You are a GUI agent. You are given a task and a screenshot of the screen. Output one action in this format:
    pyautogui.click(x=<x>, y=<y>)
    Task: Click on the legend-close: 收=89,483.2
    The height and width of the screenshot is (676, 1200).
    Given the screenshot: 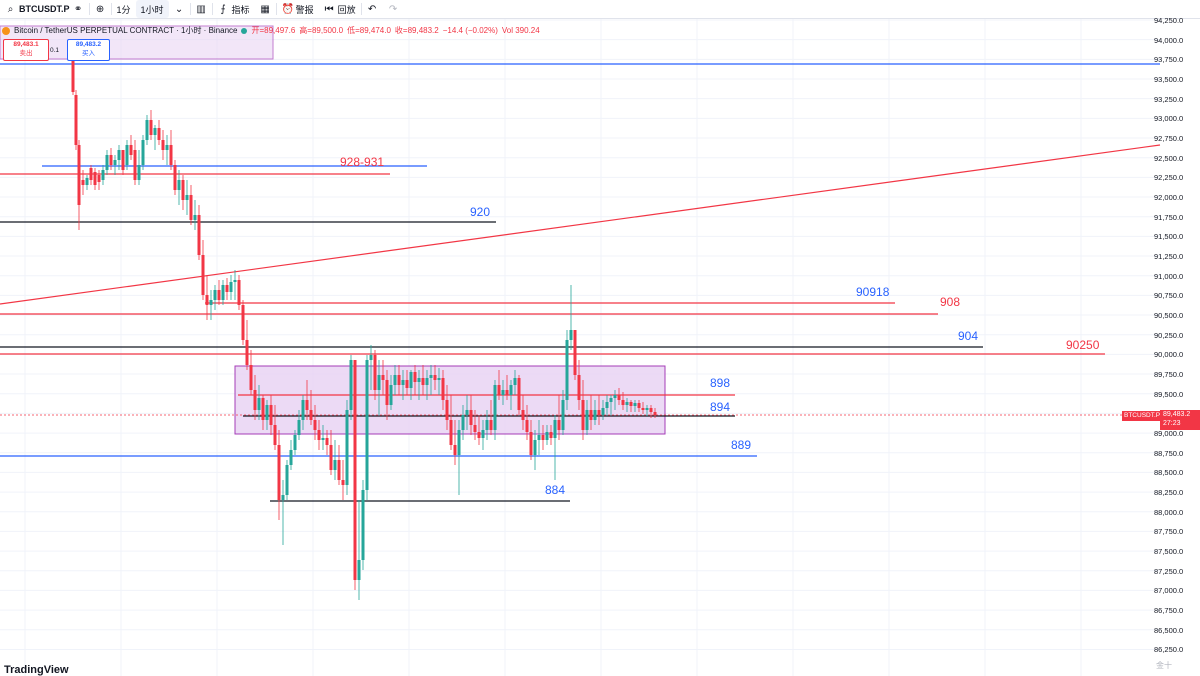 What is the action you would take?
    pyautogui.click(x=416, y=30)
    